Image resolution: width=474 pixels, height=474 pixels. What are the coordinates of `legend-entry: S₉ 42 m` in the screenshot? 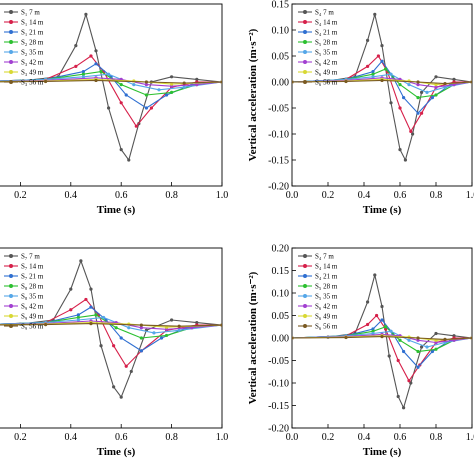 It's located at (32, 307).